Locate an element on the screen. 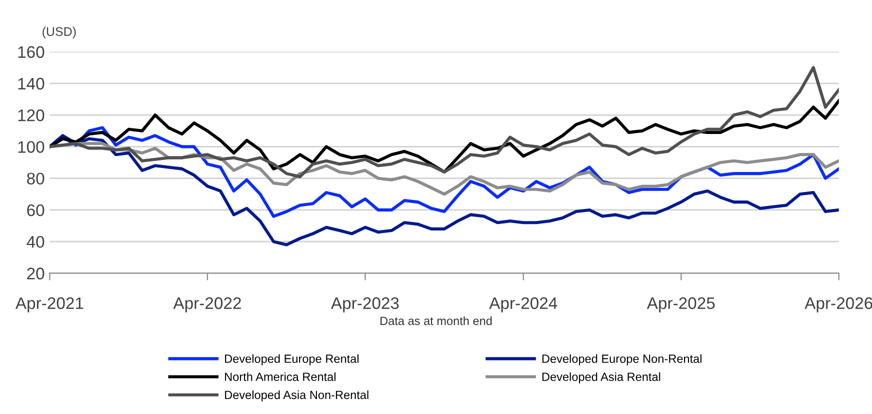 The image size is (872, 414). y-axis-title: (USD) is located at coordinates (59, 32).